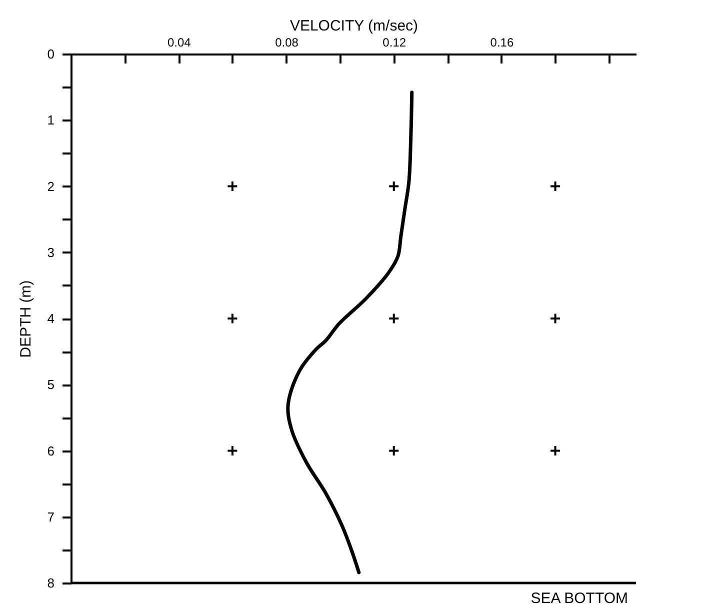  Describe the element at coordinates (50, 516) in the screenshot. I see `y-tick-label: 7` at that location.